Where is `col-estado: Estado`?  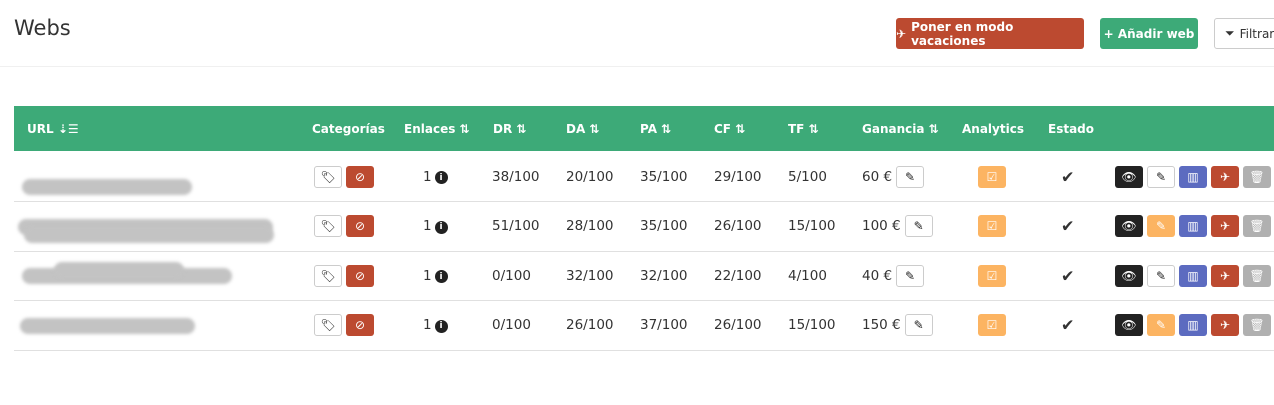 col-estado: Estado is located at coordinates (1071, 129).